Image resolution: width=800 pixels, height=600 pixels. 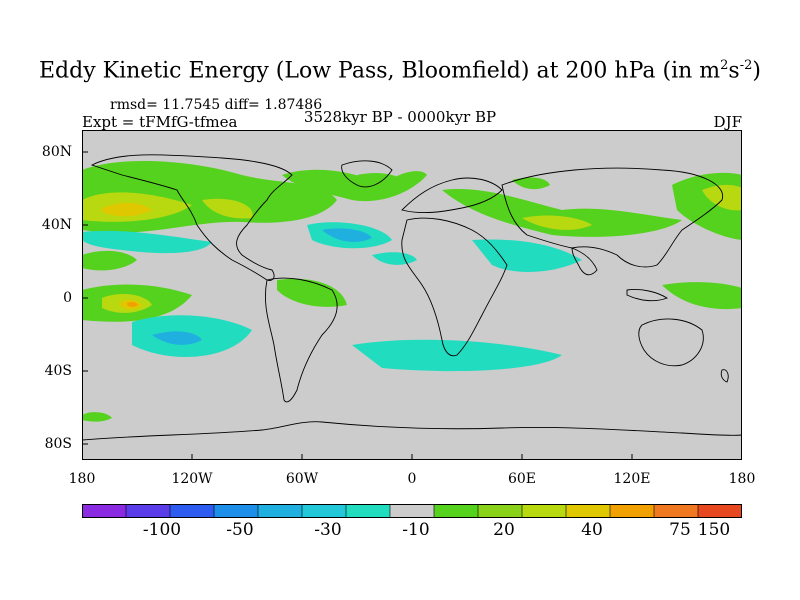 What do you see at coordinates (584, 261) in the screenshot?
I see `coastline-india` at bounding box center [584, 261].